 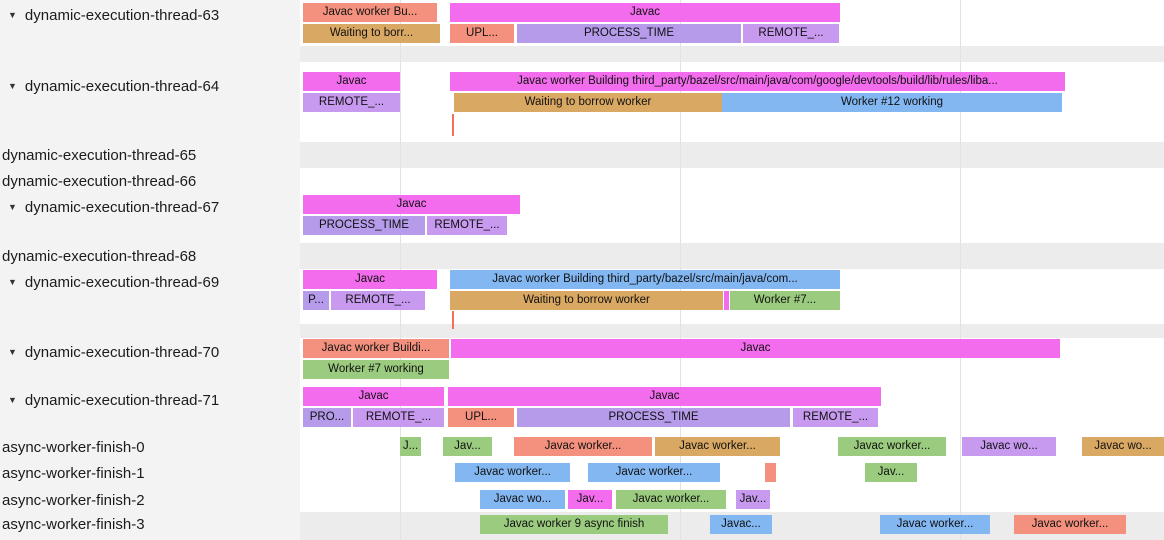 What do you see at coordinates (150, 473) in the screenshot?
I see `thread-row: async-worker-finish-1` at bounding box center [150, 473].